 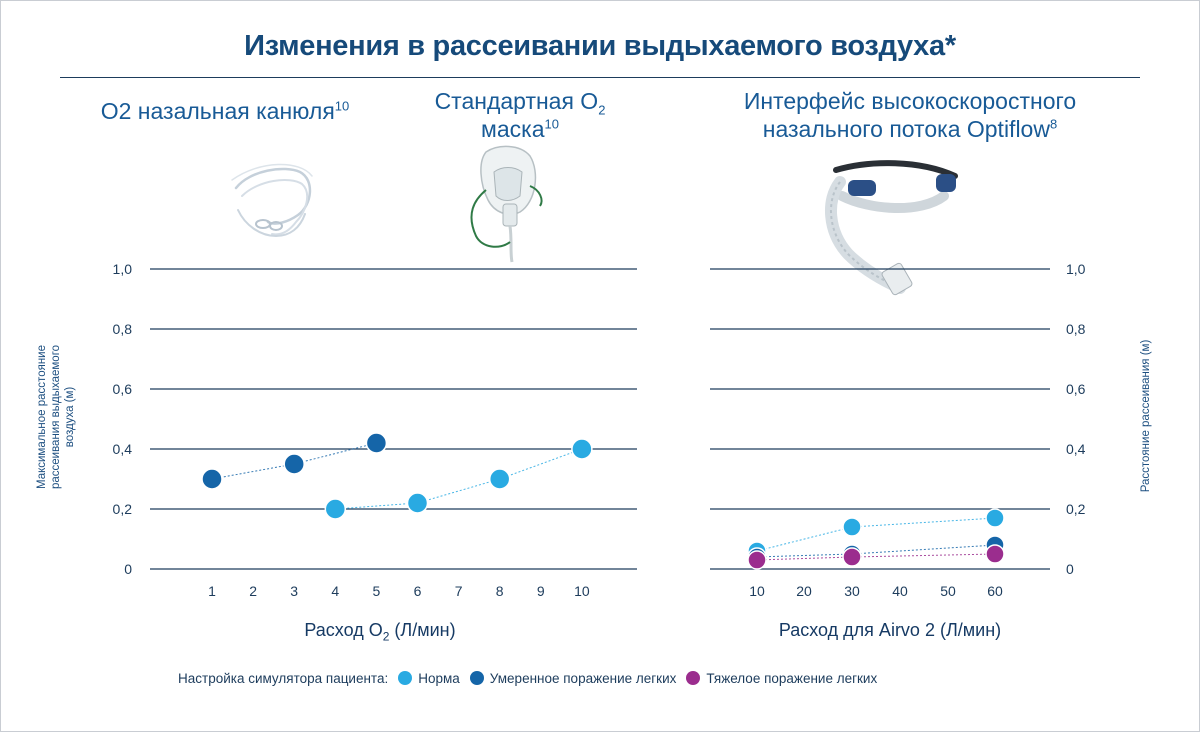 What do you see at coordinates (852, 591) in the screenshot?
I see `x-tick-label: 30` at bounding box center [852, 591].